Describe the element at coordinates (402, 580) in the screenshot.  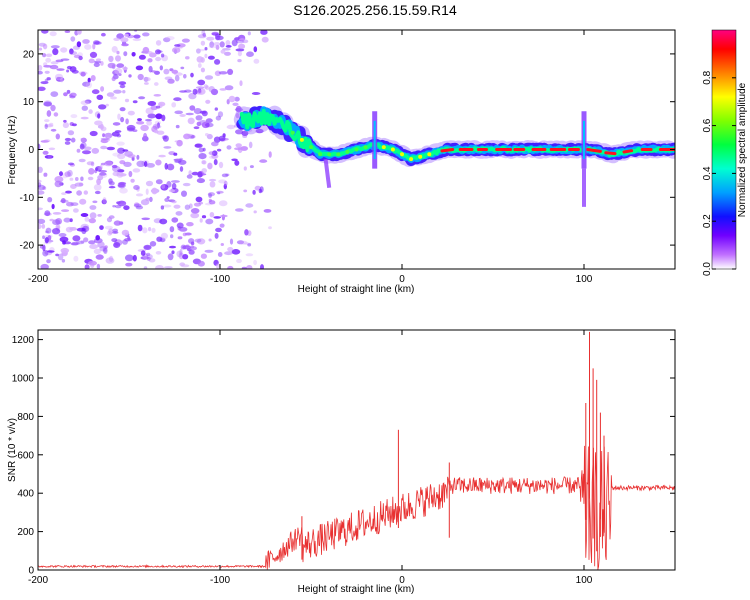
I see `x-tick-label: 0` at that location.